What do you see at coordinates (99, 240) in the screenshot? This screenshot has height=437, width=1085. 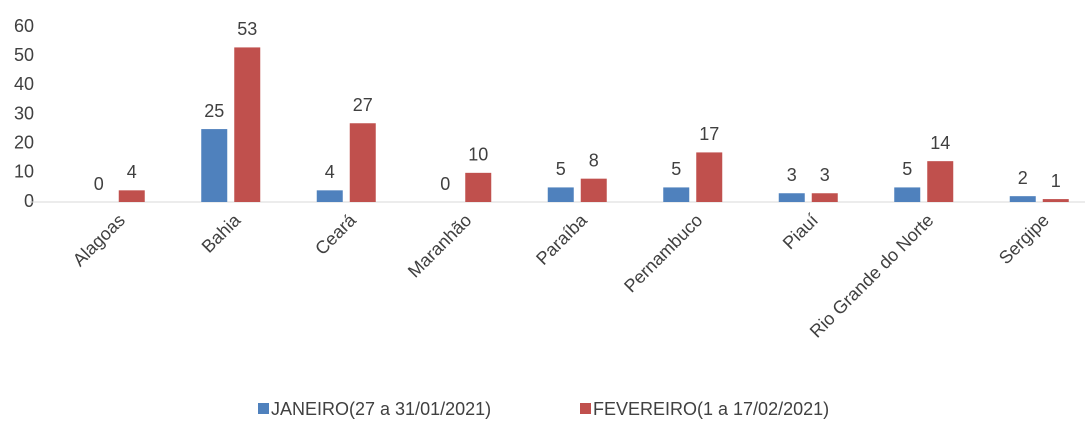 I see `x-tick-label: Alagoas` at bounding box center [99, 240].